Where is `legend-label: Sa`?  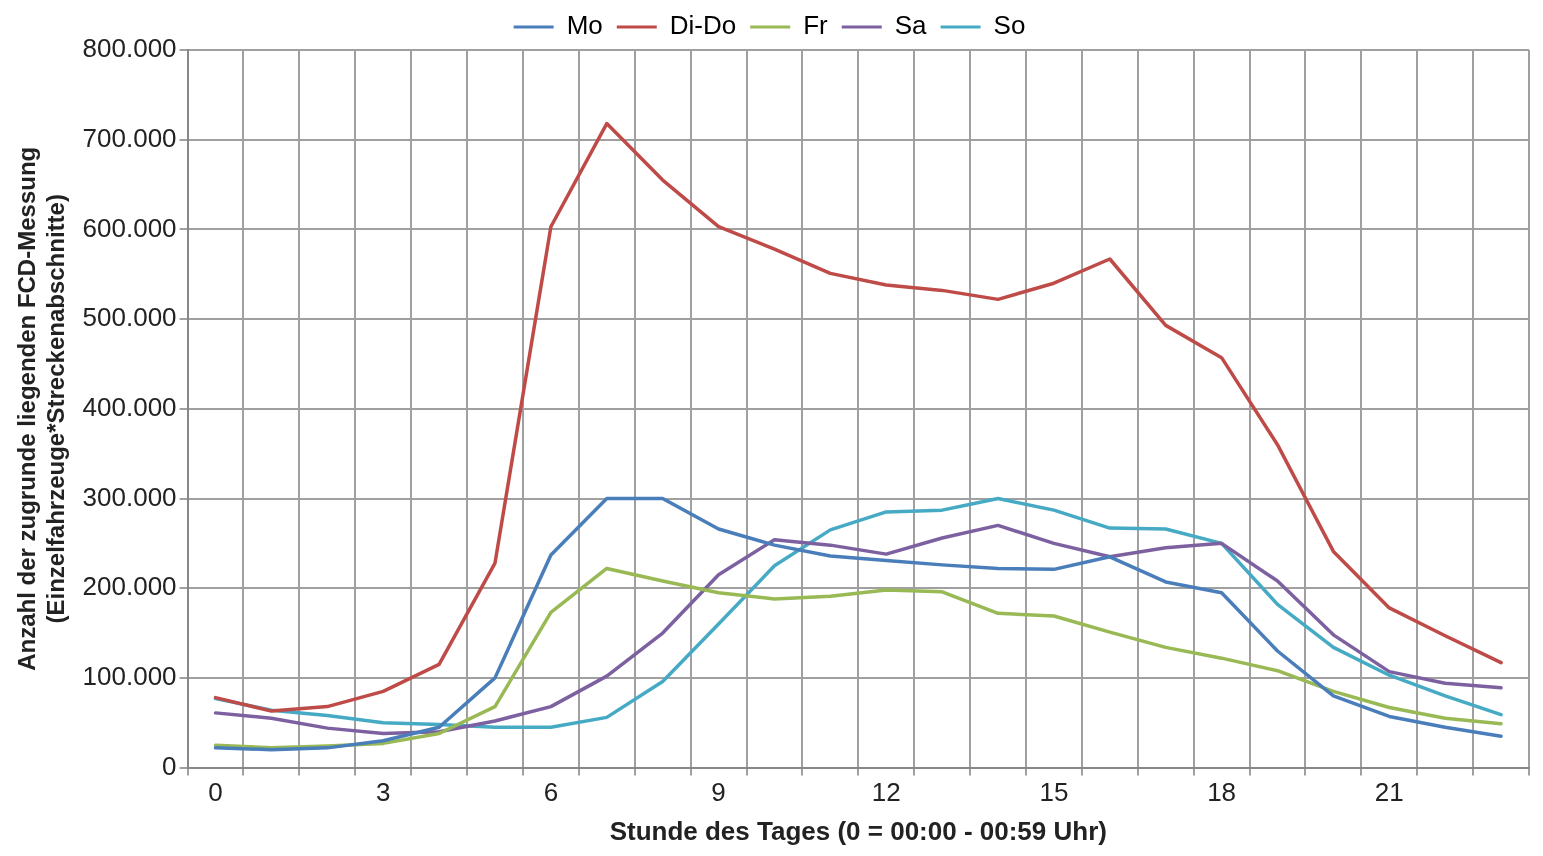 legend-label: Sa is located at coordinates (911, 25).